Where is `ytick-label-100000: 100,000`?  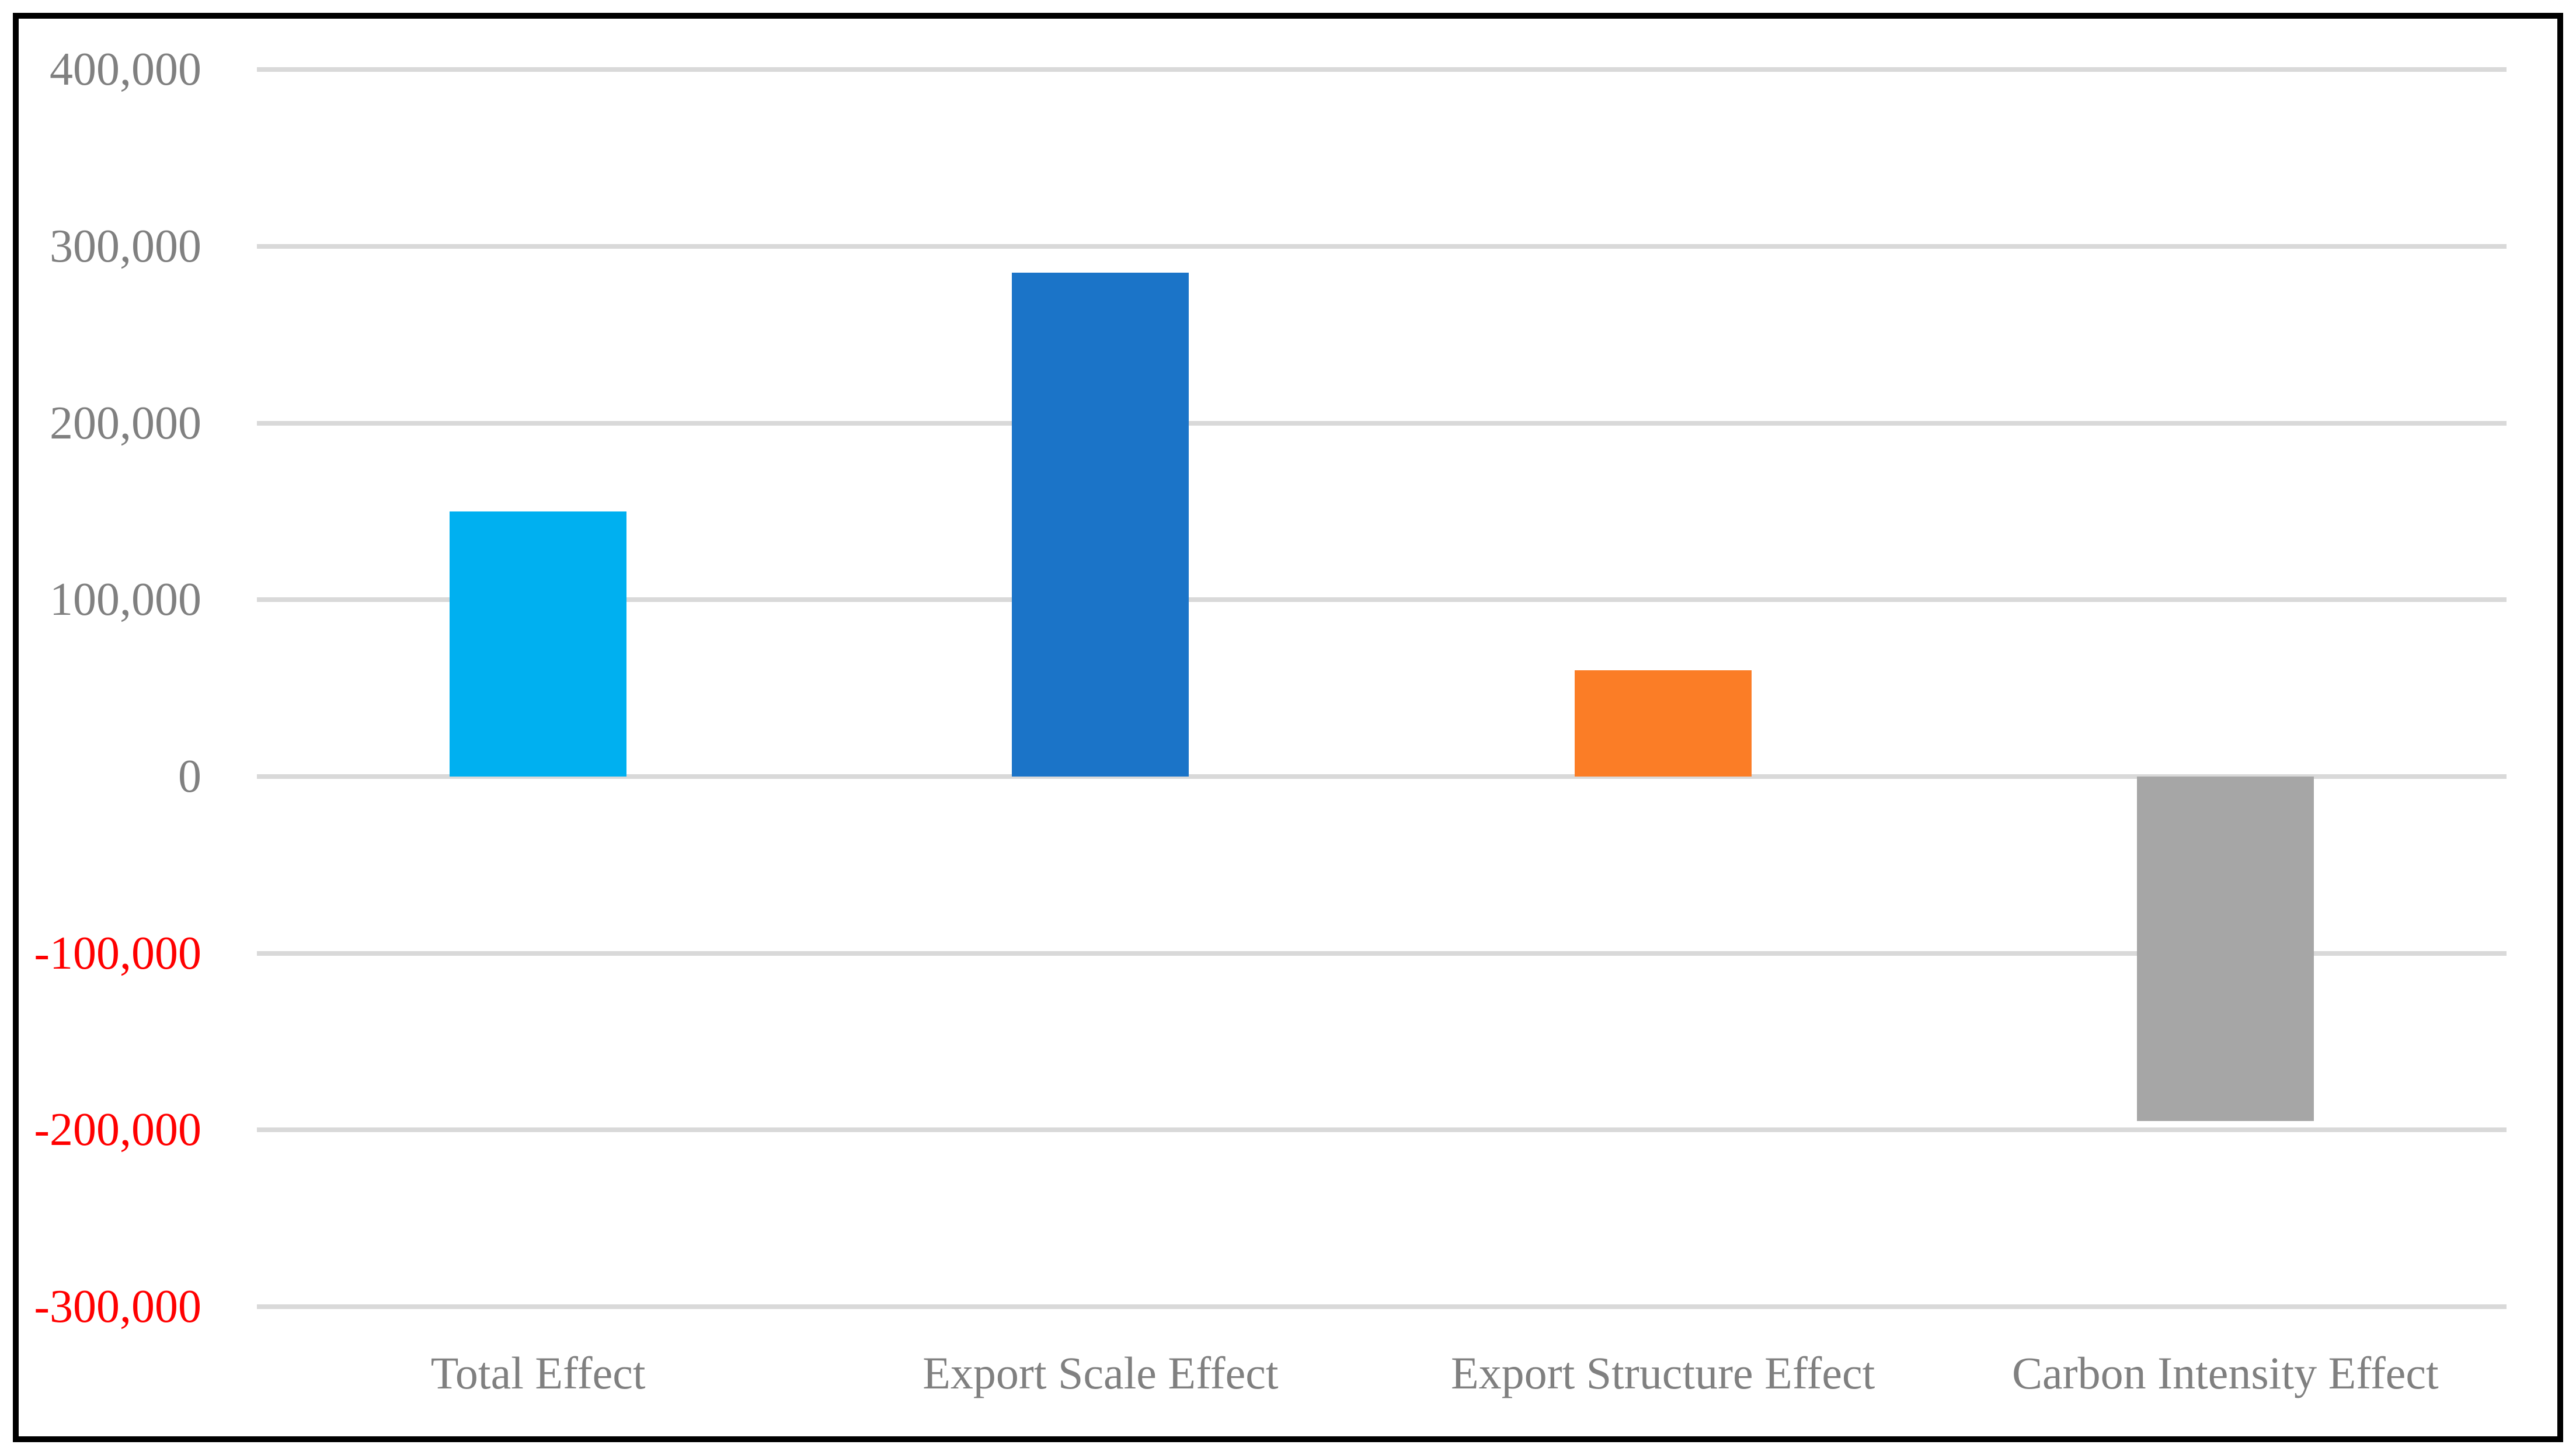 ytick-label-100000: 100,000 is located at coordinates (125, 600).